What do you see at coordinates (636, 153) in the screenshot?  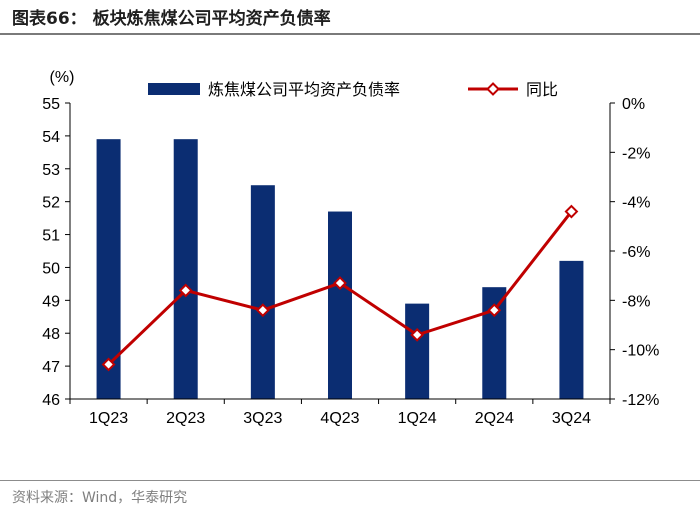 I see `right-tick-label: -2%` at bounding box center [636, 153].